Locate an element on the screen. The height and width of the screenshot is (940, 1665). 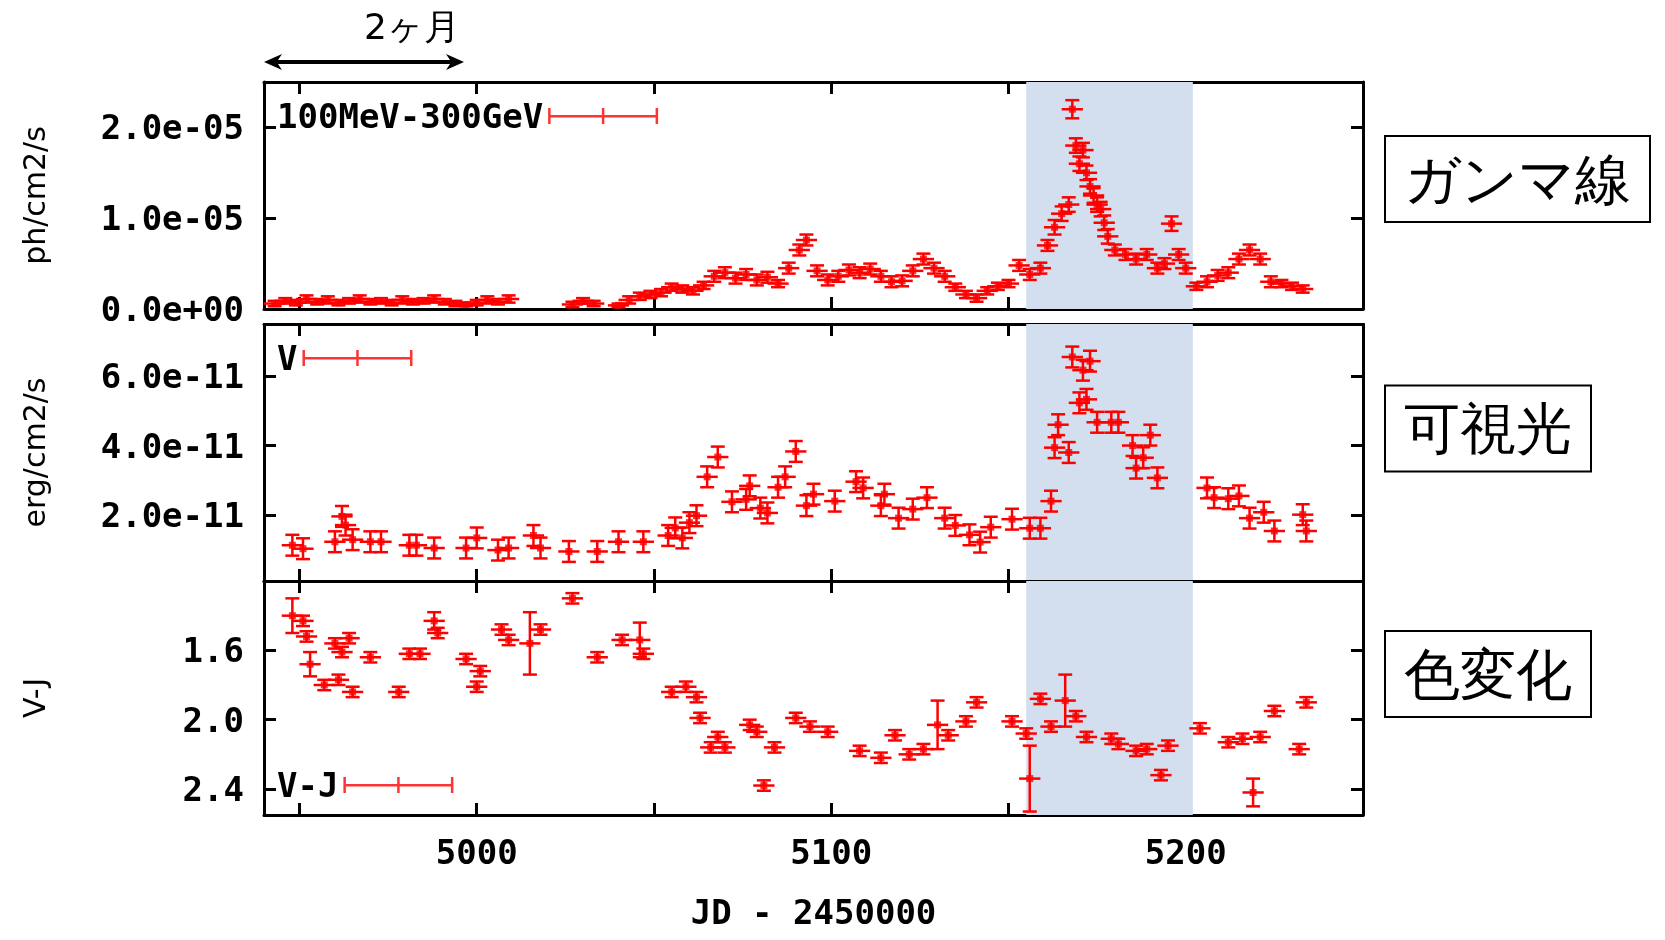
x-tick-label: 5100 is located at coordinates (831, 852).